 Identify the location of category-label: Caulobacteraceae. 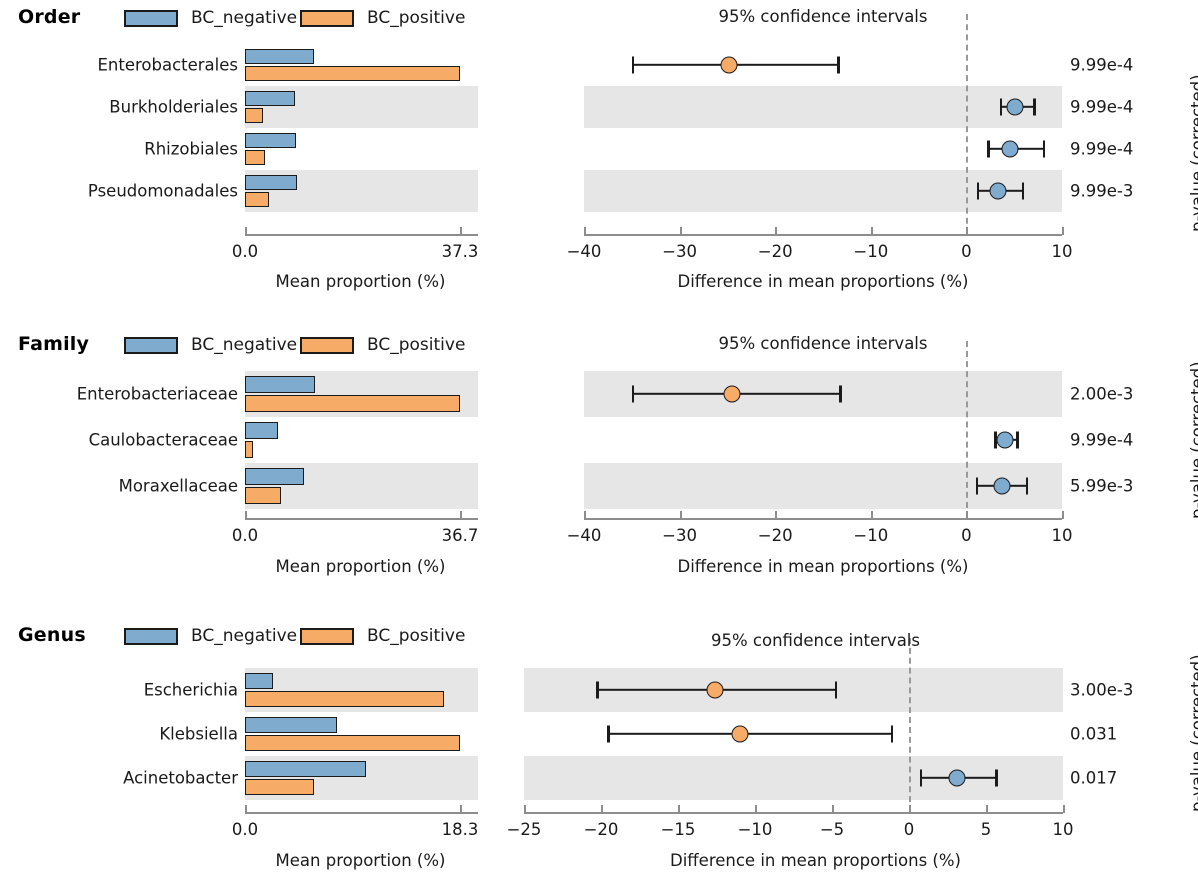
(163, 440).